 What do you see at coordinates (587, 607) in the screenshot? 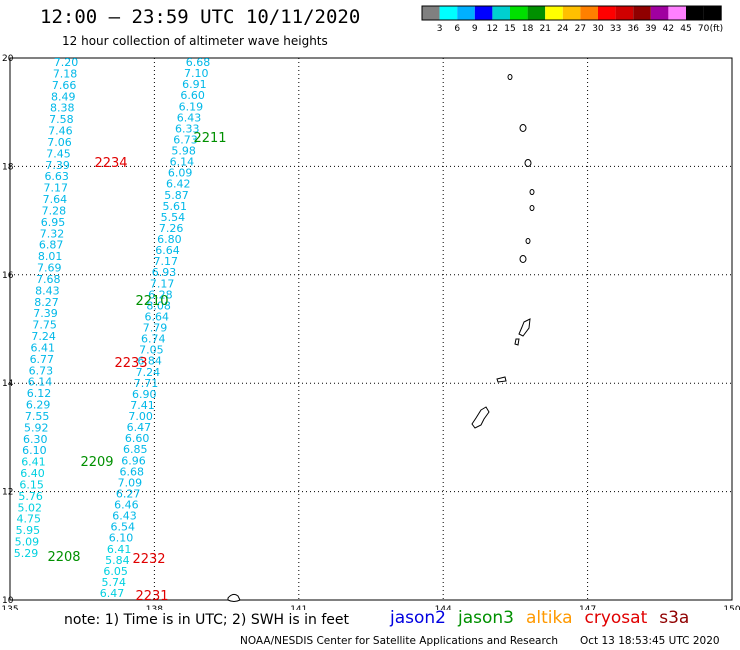
I see `longitude-label: 147` at bounding box center [587, 607].